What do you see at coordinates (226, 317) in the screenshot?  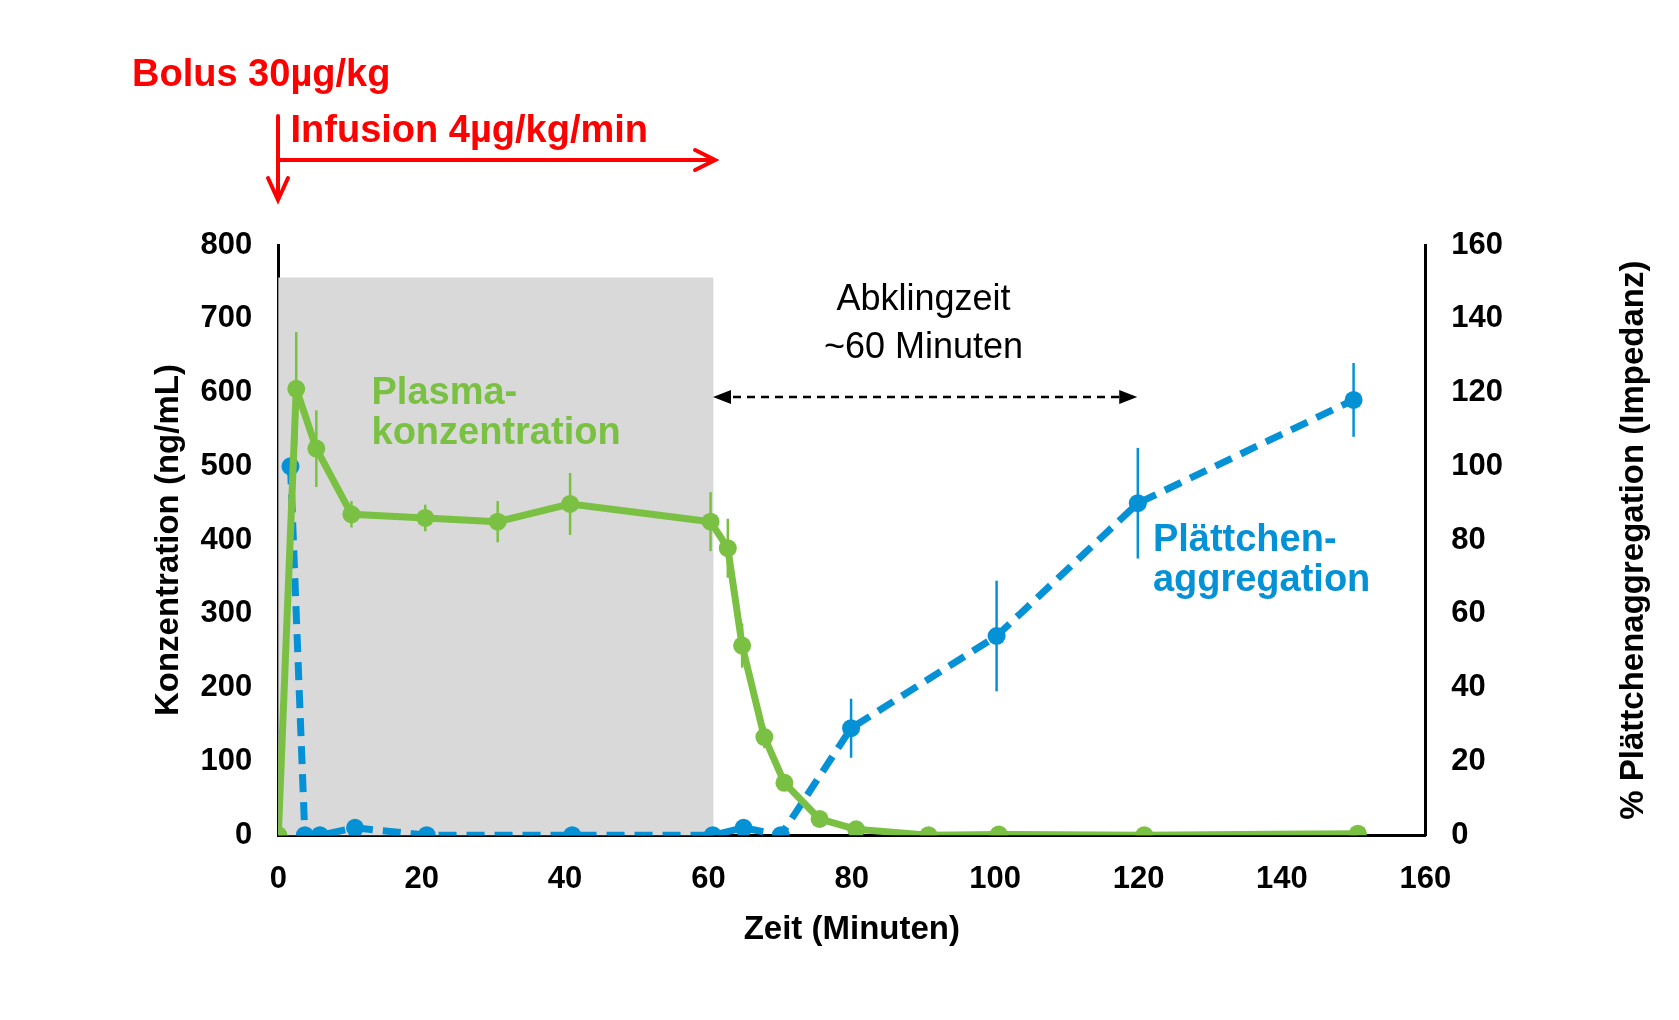 I see `y-tick-label: 700` at bounding box center [226, 317].